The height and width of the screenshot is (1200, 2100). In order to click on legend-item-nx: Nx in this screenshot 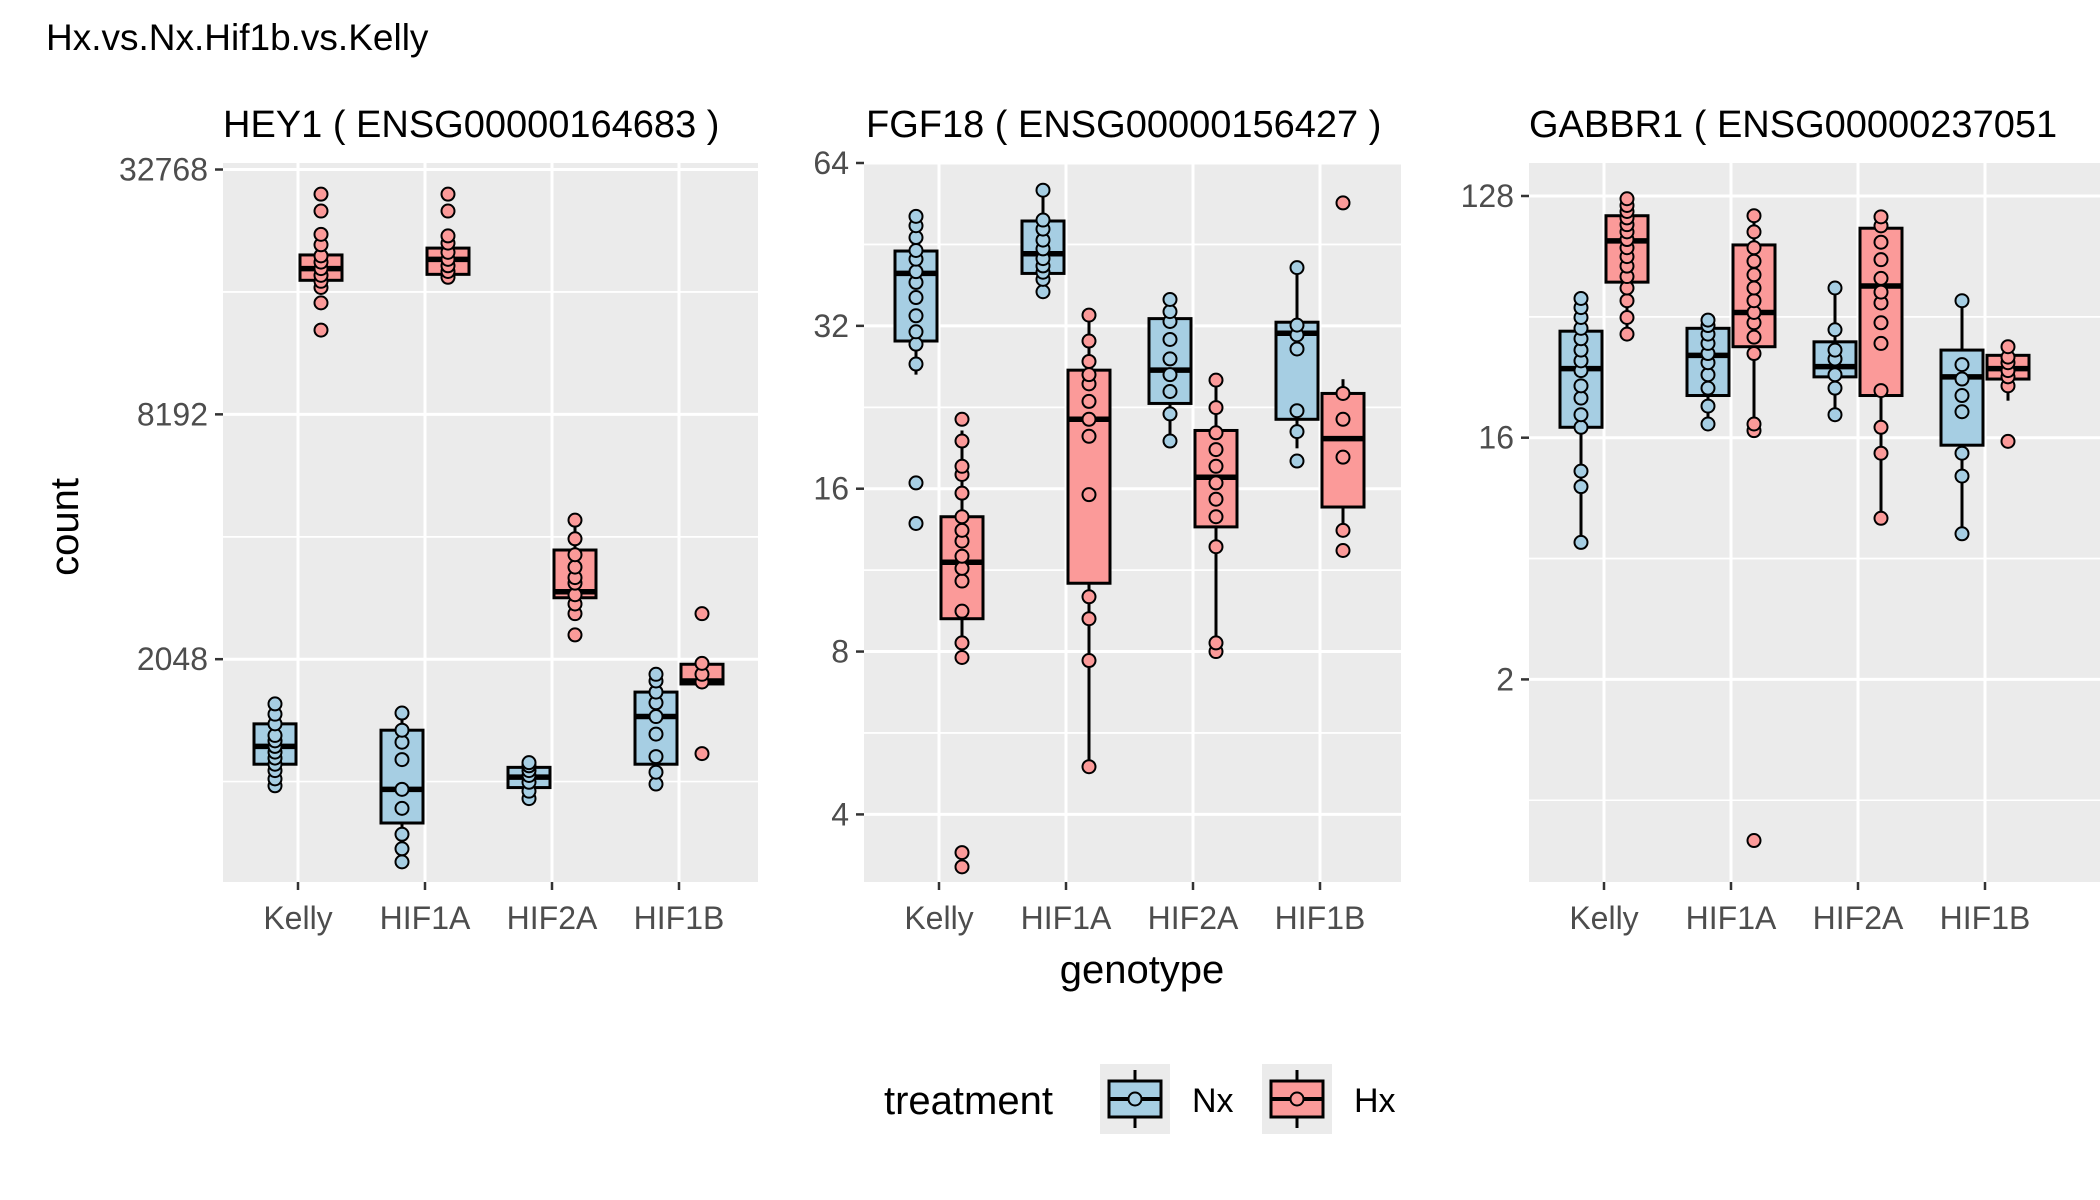, I will do `click(1167, 1099)`.